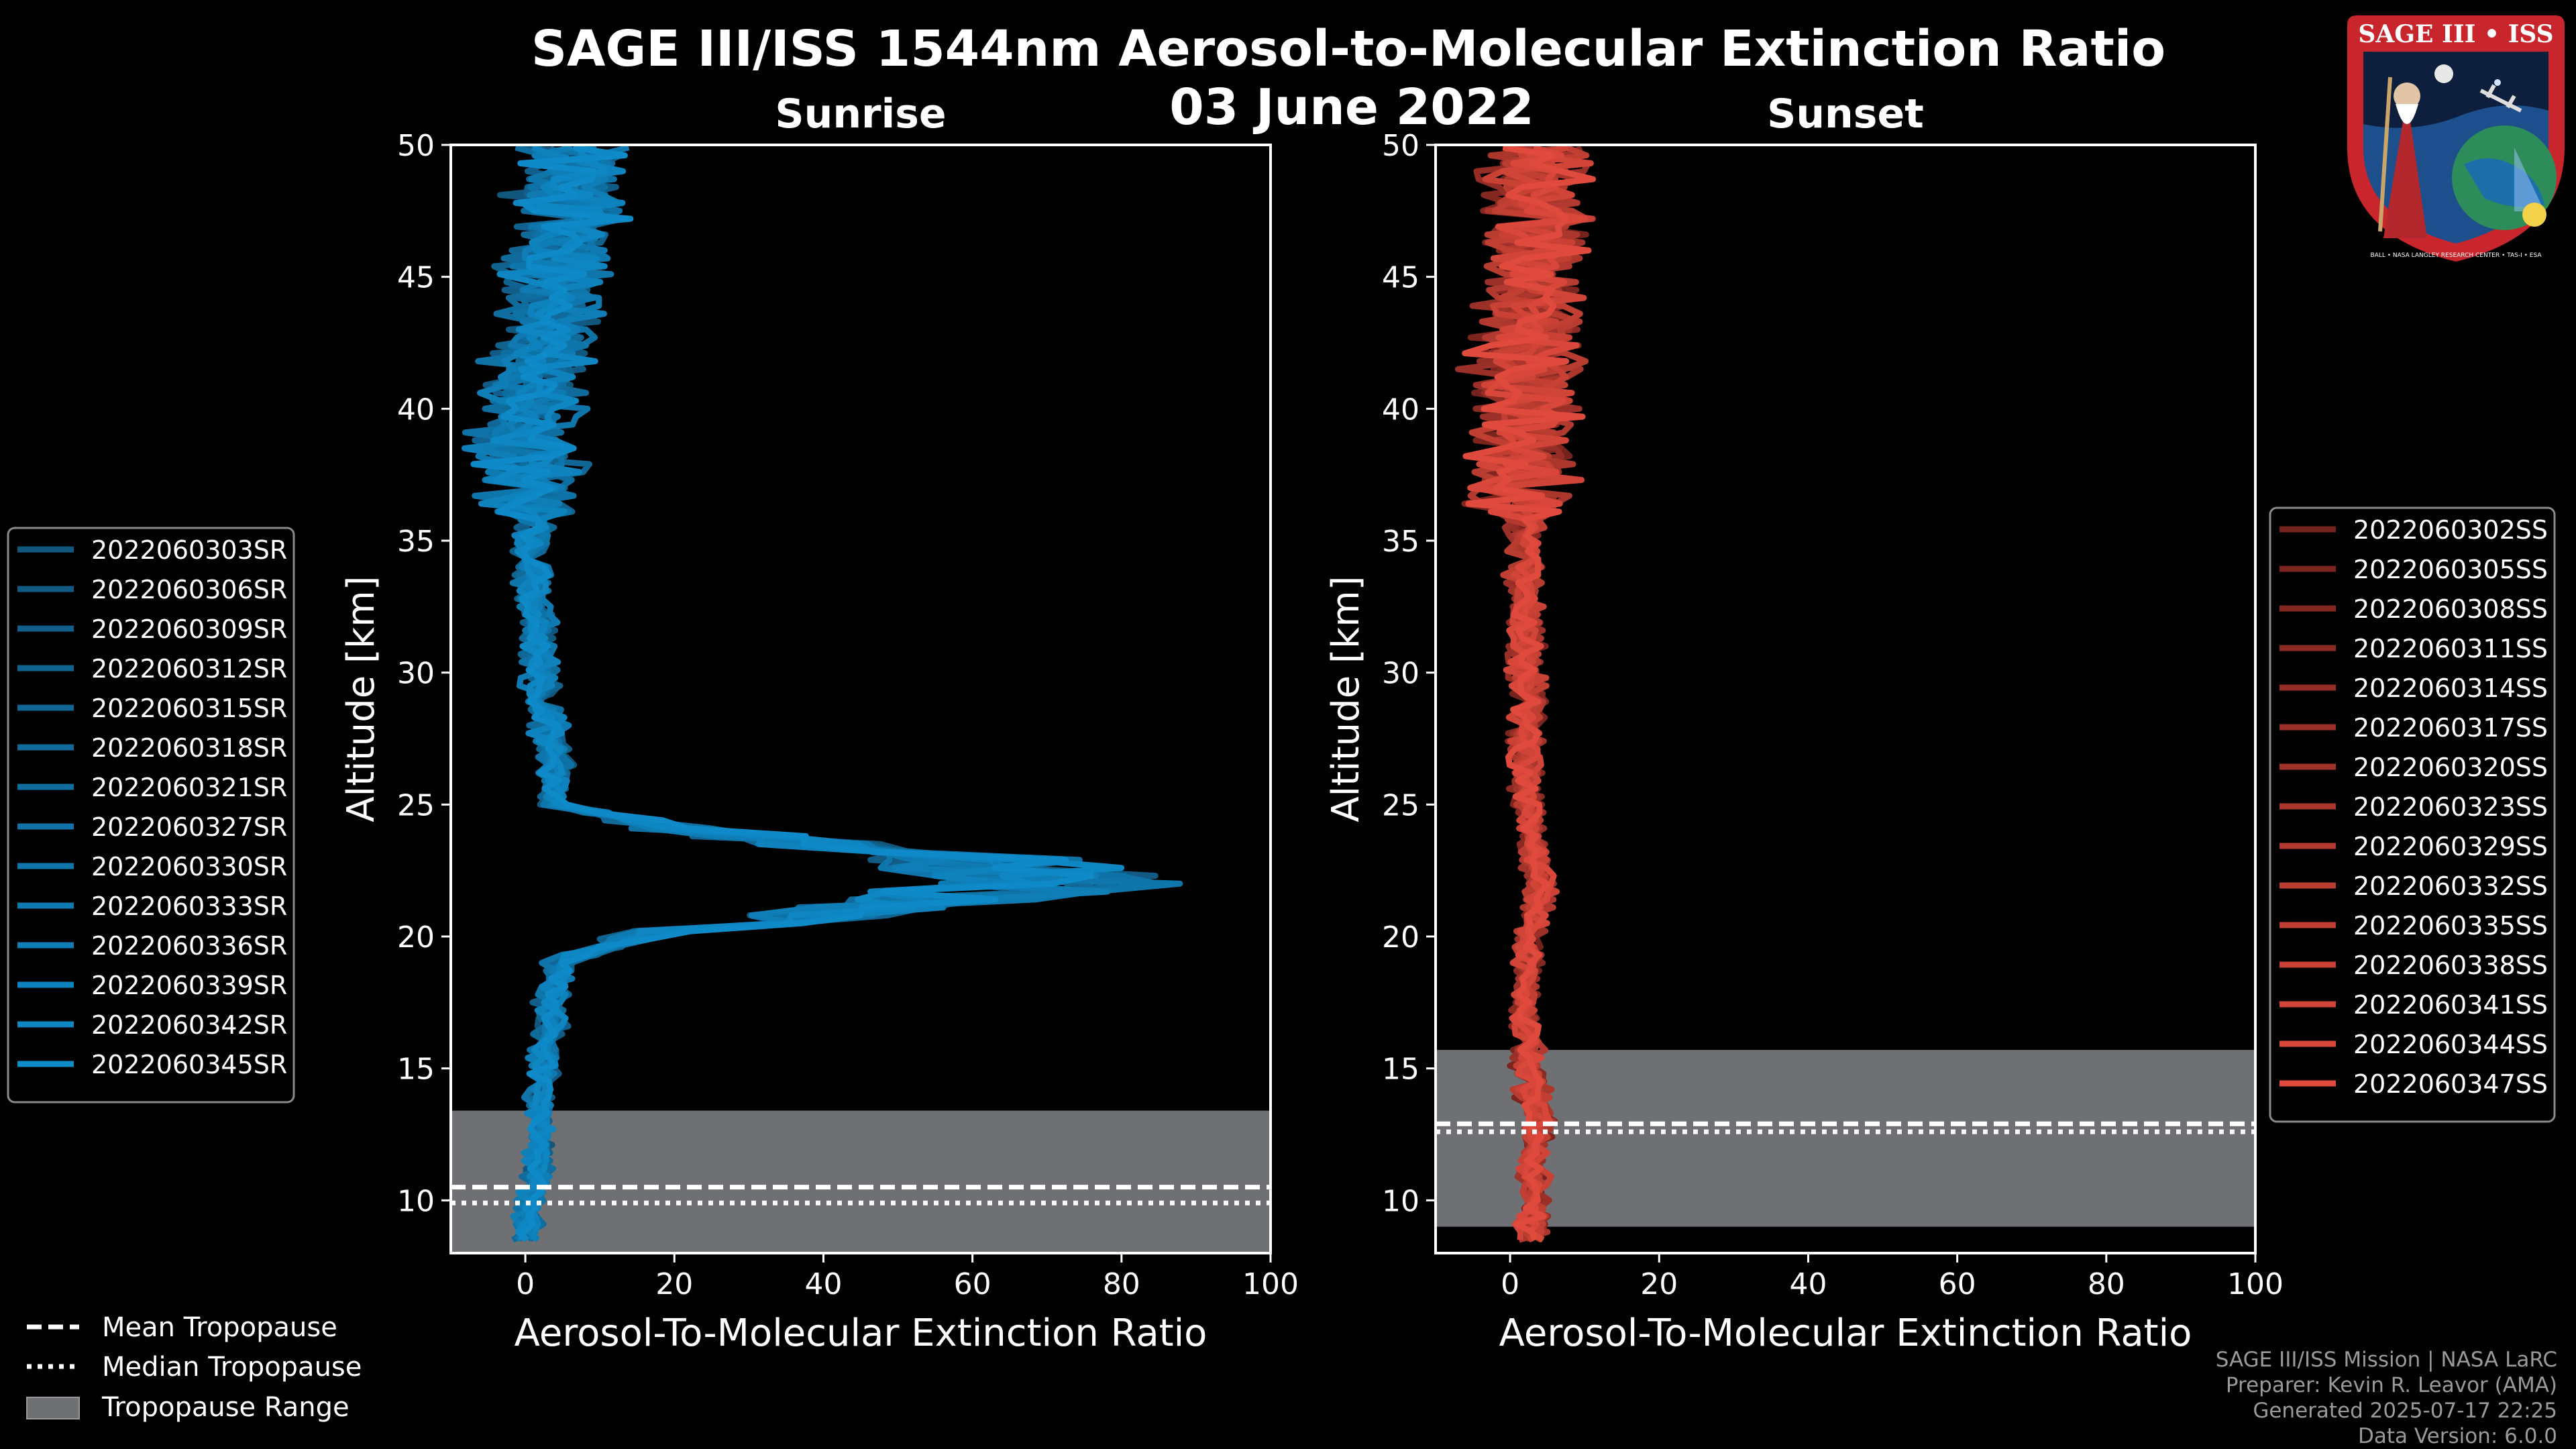 The height and width of the screenshot is (1449, 2576). Describe the element at coordinates (189, 748) in the screenshot. I see `legend-label-2022060318SR: 2022060318SR` at that location.